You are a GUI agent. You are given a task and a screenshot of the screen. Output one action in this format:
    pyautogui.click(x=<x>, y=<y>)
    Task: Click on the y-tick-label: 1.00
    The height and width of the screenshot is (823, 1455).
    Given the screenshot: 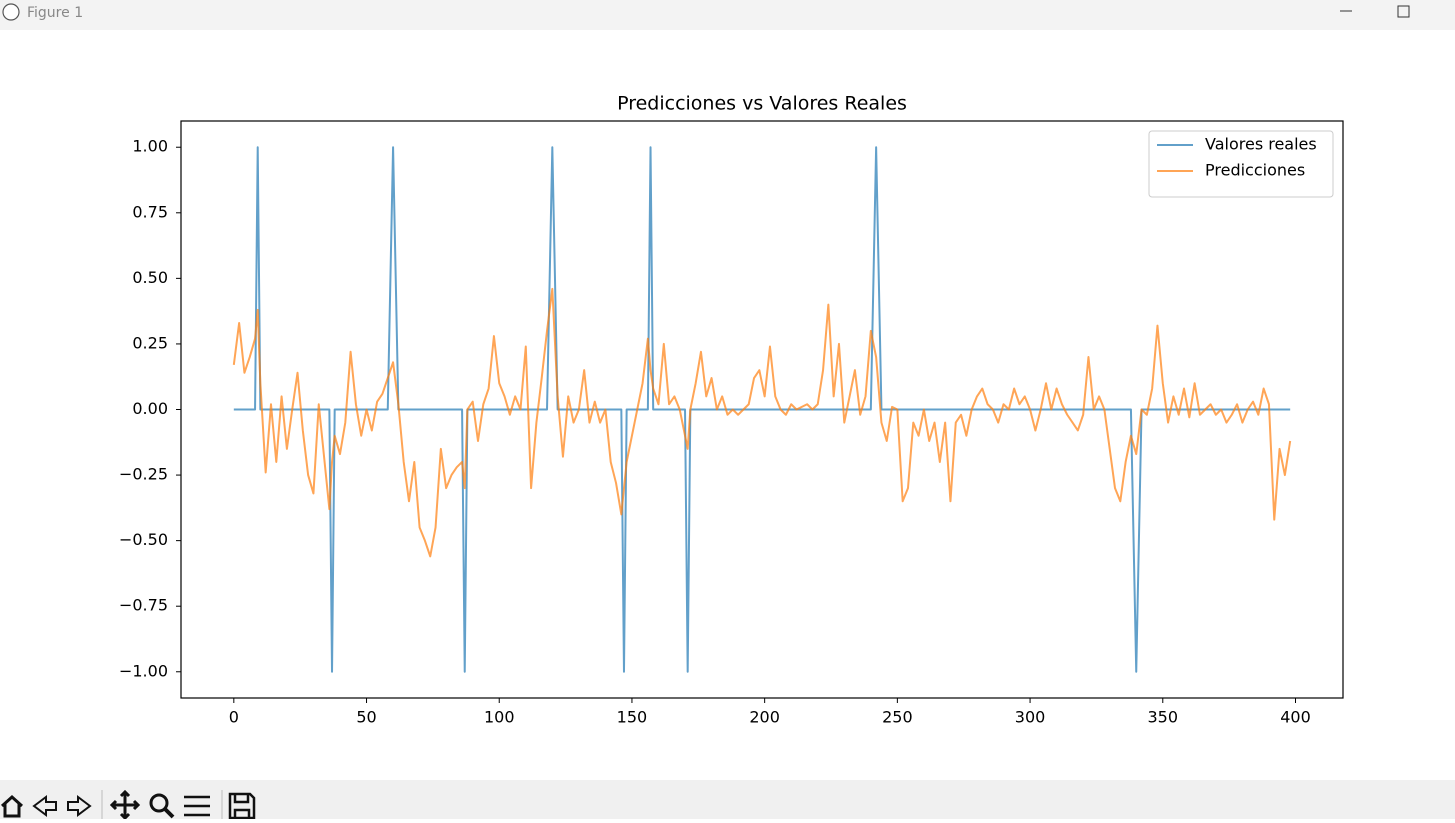 What is the action you would take?
    pyautogui.click(x=150, y=146)
    